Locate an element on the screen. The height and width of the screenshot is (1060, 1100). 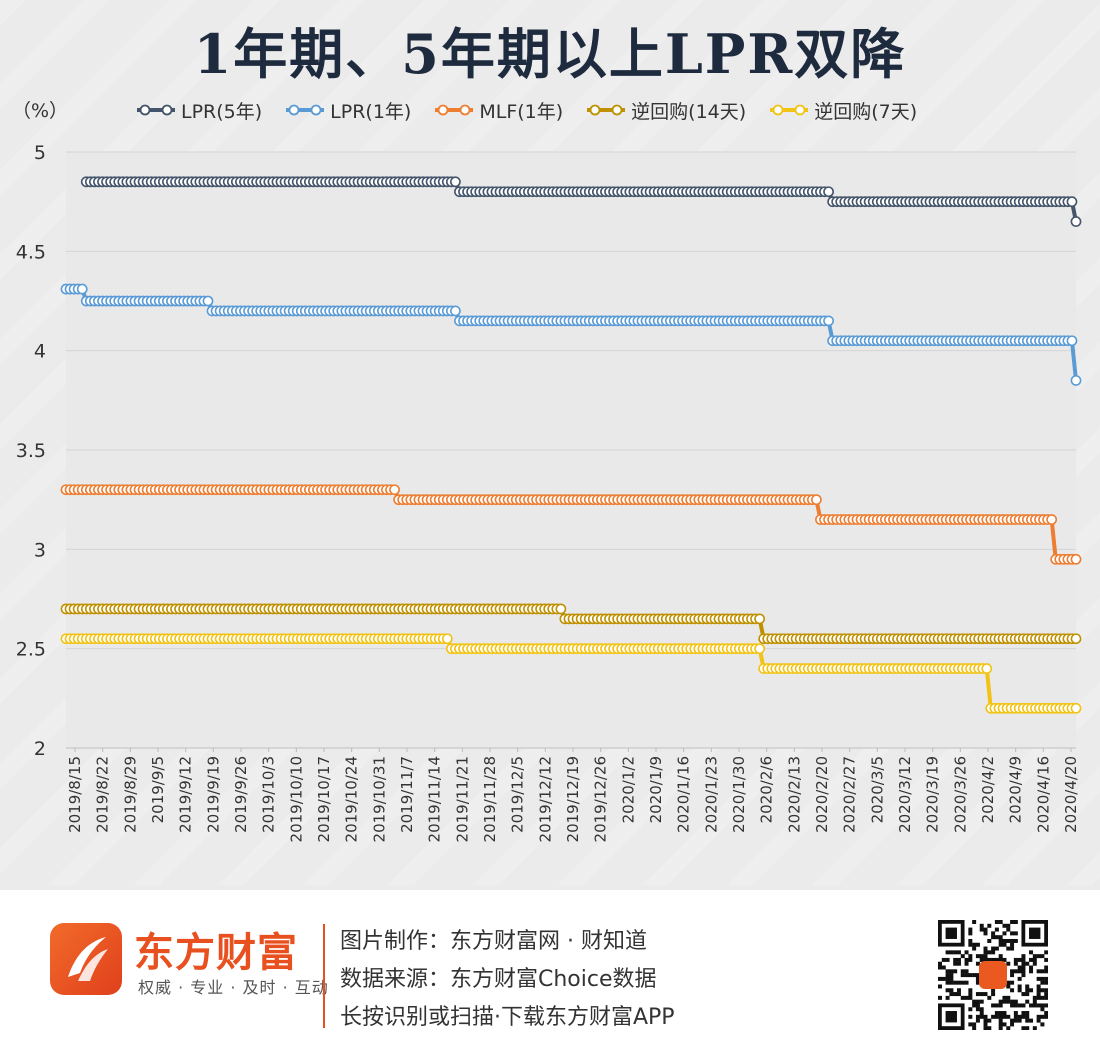
x-tick-label: 2019/12/26 is located at coordinates (601, 799).